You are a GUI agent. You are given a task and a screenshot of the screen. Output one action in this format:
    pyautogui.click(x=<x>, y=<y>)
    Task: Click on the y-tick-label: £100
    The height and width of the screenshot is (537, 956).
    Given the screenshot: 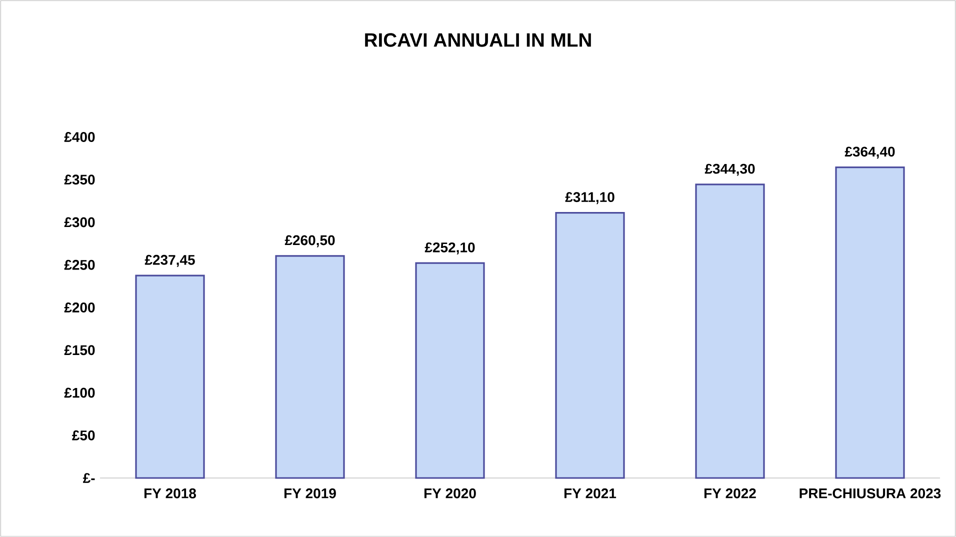 What is the action you would take?
    pyautogui.click(x=79, y=393)
    